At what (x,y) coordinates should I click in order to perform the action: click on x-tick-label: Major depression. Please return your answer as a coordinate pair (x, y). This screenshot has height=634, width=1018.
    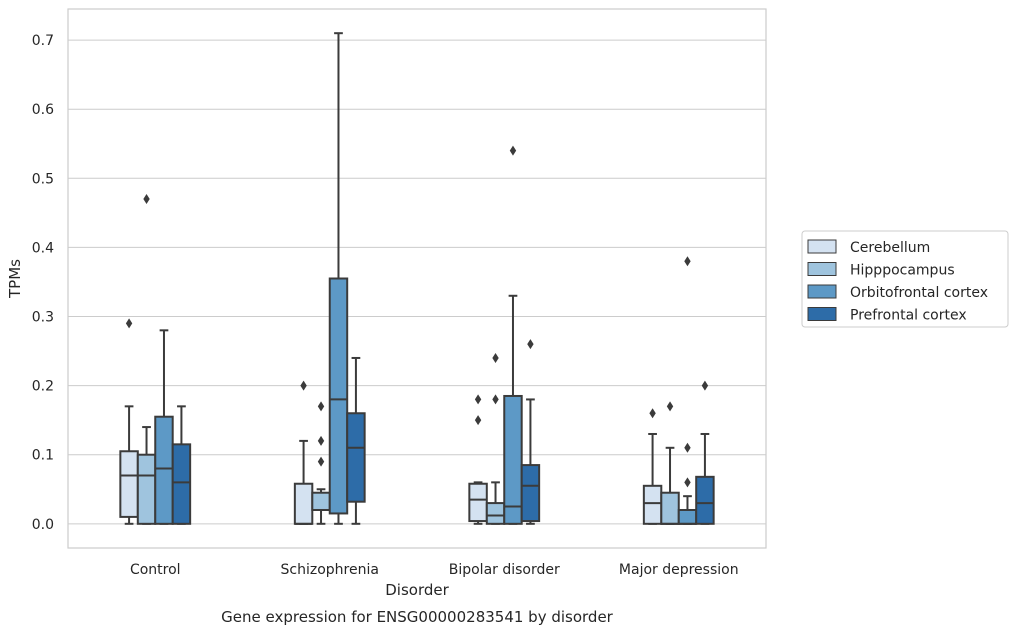
    Looking at the image, I should click on (679, 570).